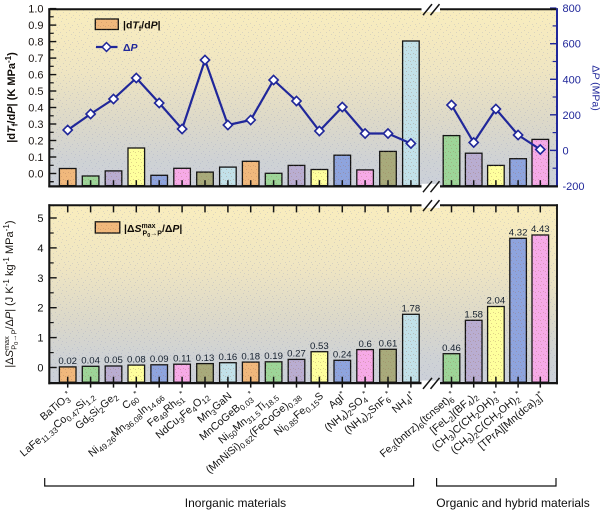  Describe the element at coordinates (228, 357) in the screenshot. I see `svg-text: 0.16` at that location.